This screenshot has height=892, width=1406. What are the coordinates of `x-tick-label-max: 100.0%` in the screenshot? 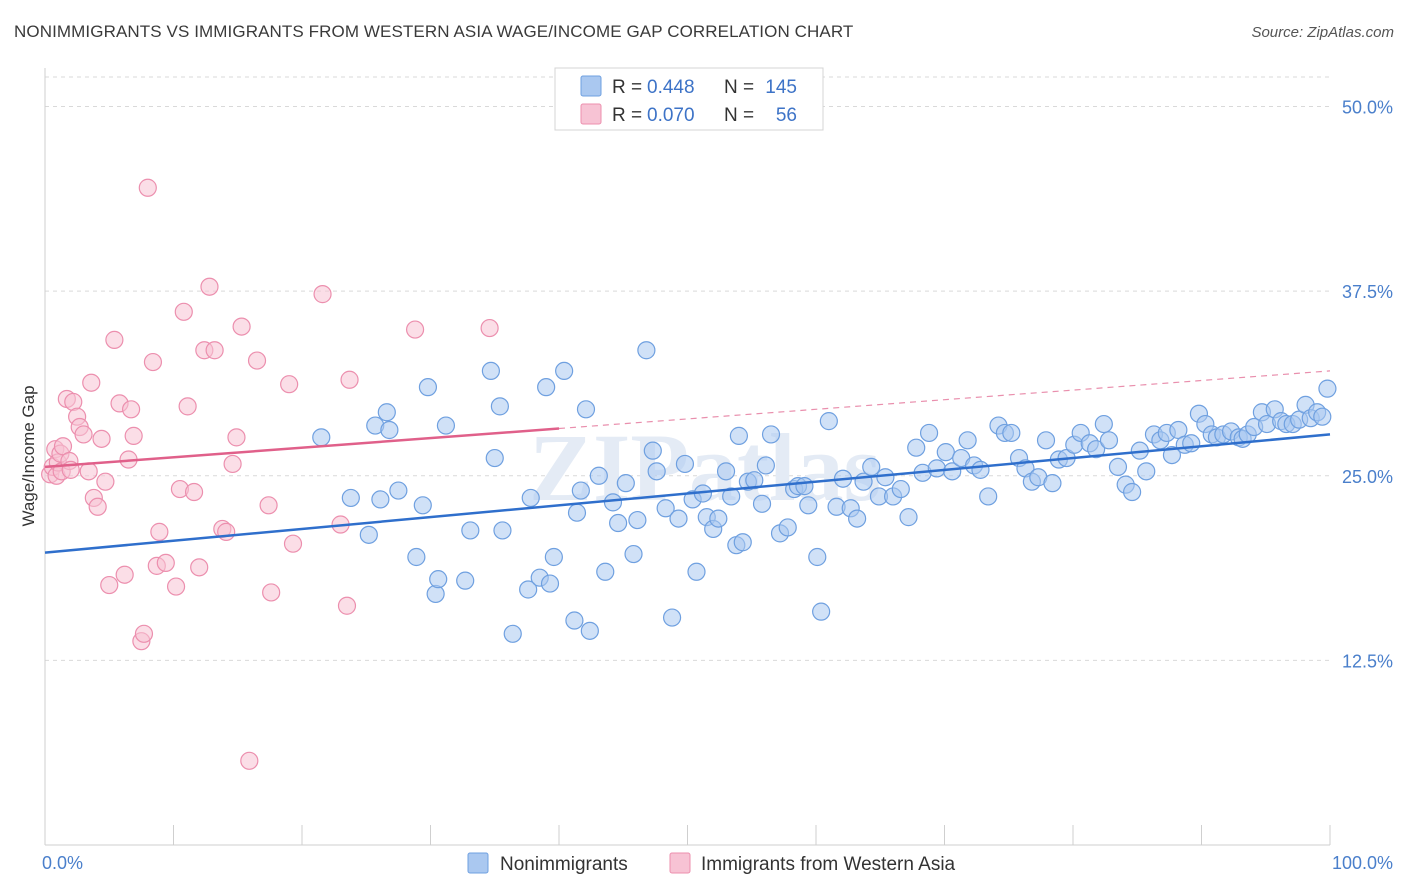 It's located at (1362, 863).